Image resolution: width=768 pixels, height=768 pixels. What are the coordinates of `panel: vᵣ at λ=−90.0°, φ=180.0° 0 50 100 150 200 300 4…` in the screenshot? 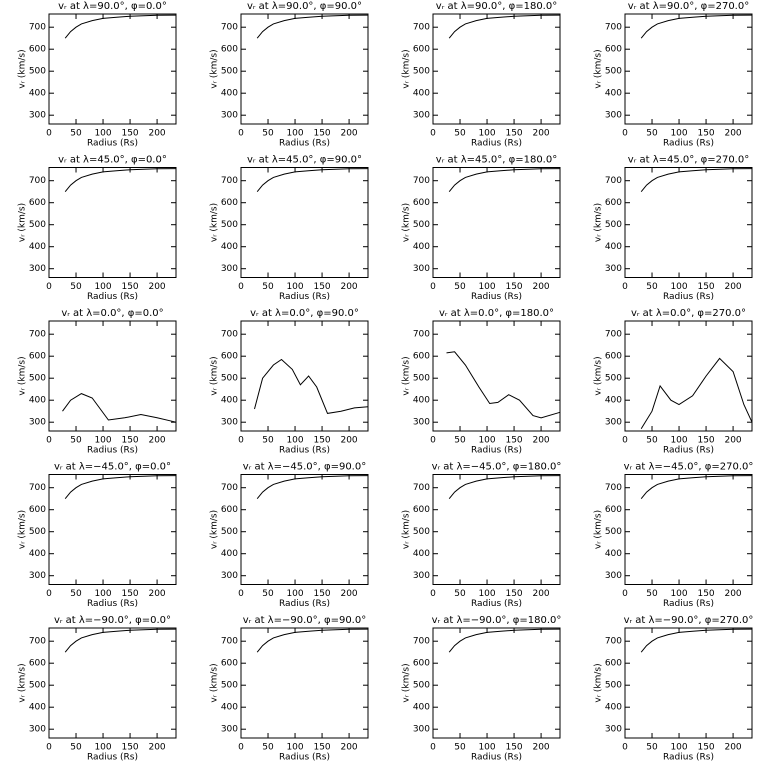 It's located at (482, 689).